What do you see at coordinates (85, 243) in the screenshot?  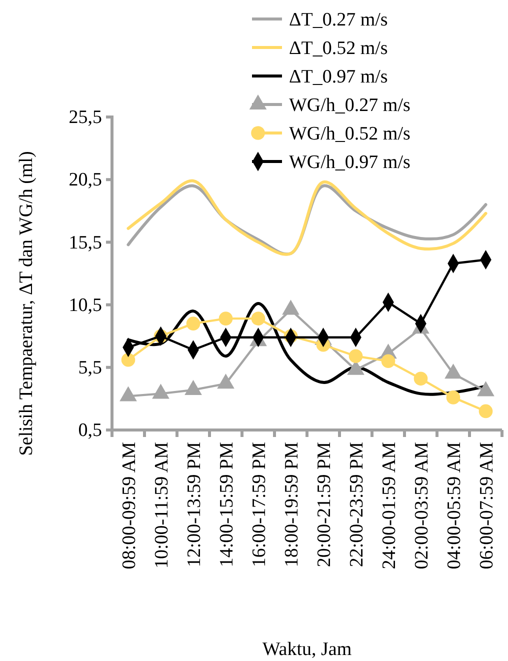 I see `y-tick-label: 15,5` at bounding box center [85, 243].